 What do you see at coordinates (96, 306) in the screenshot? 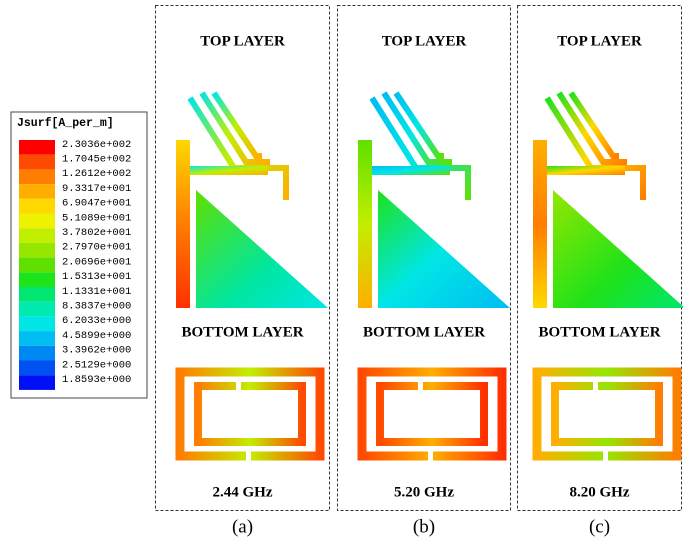
I see `legend-label: 8.3837e+000` at bounding box center [96, 306].